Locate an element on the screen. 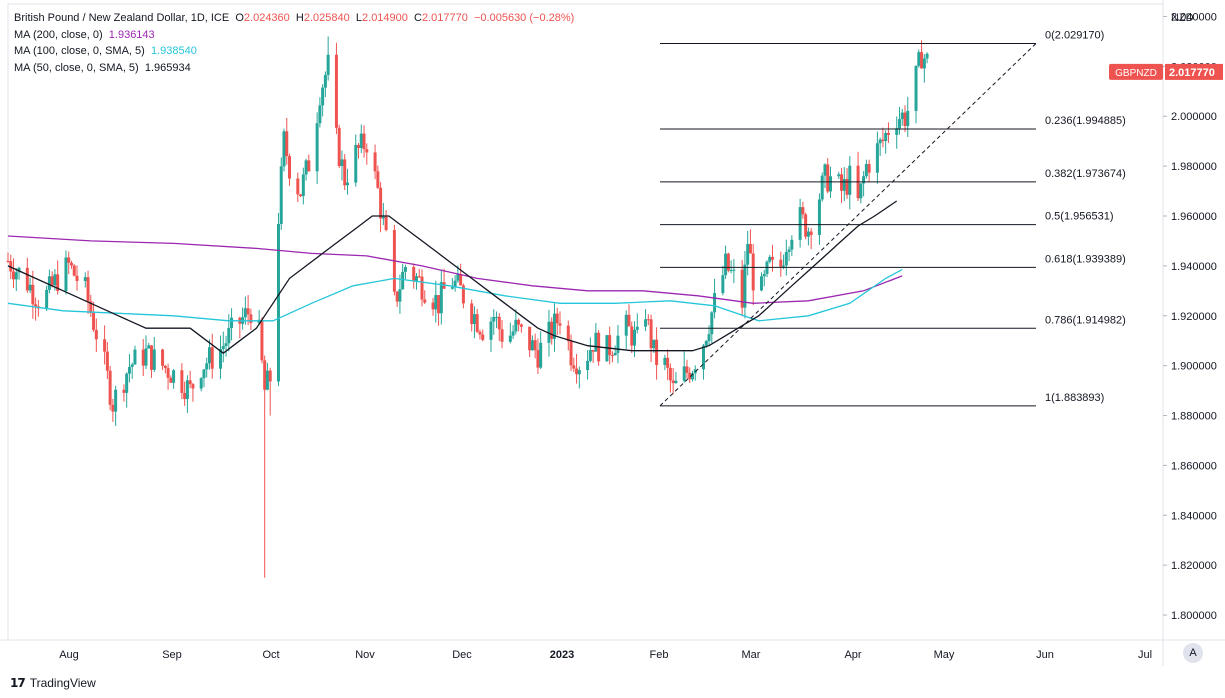 This screenshot has width=1225, height=698. legend-c-label: C is located at coordinates (418, 18).